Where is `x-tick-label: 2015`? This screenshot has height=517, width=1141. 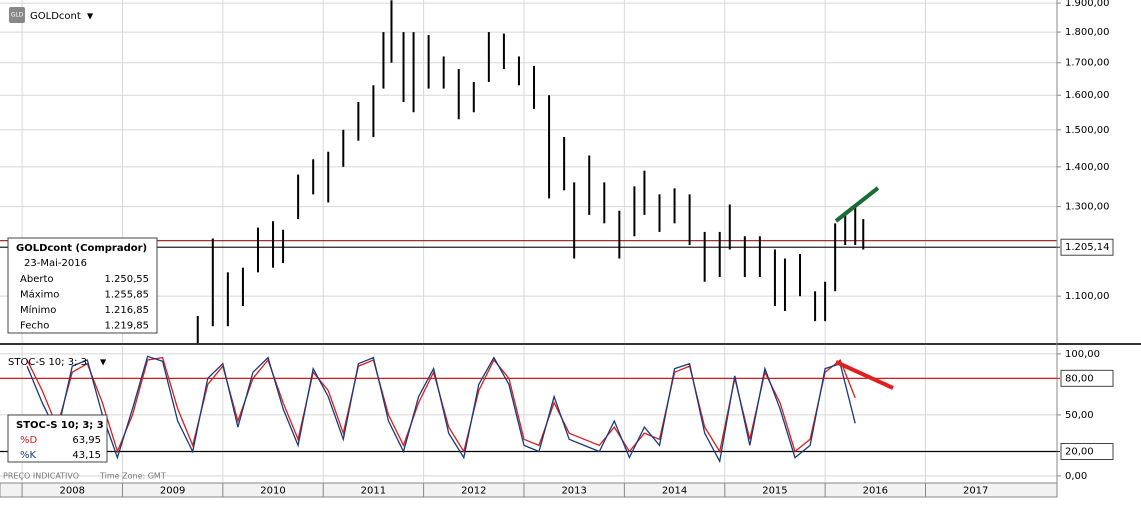 x-tick-label: 2015 is located at coordinates (774, 491).